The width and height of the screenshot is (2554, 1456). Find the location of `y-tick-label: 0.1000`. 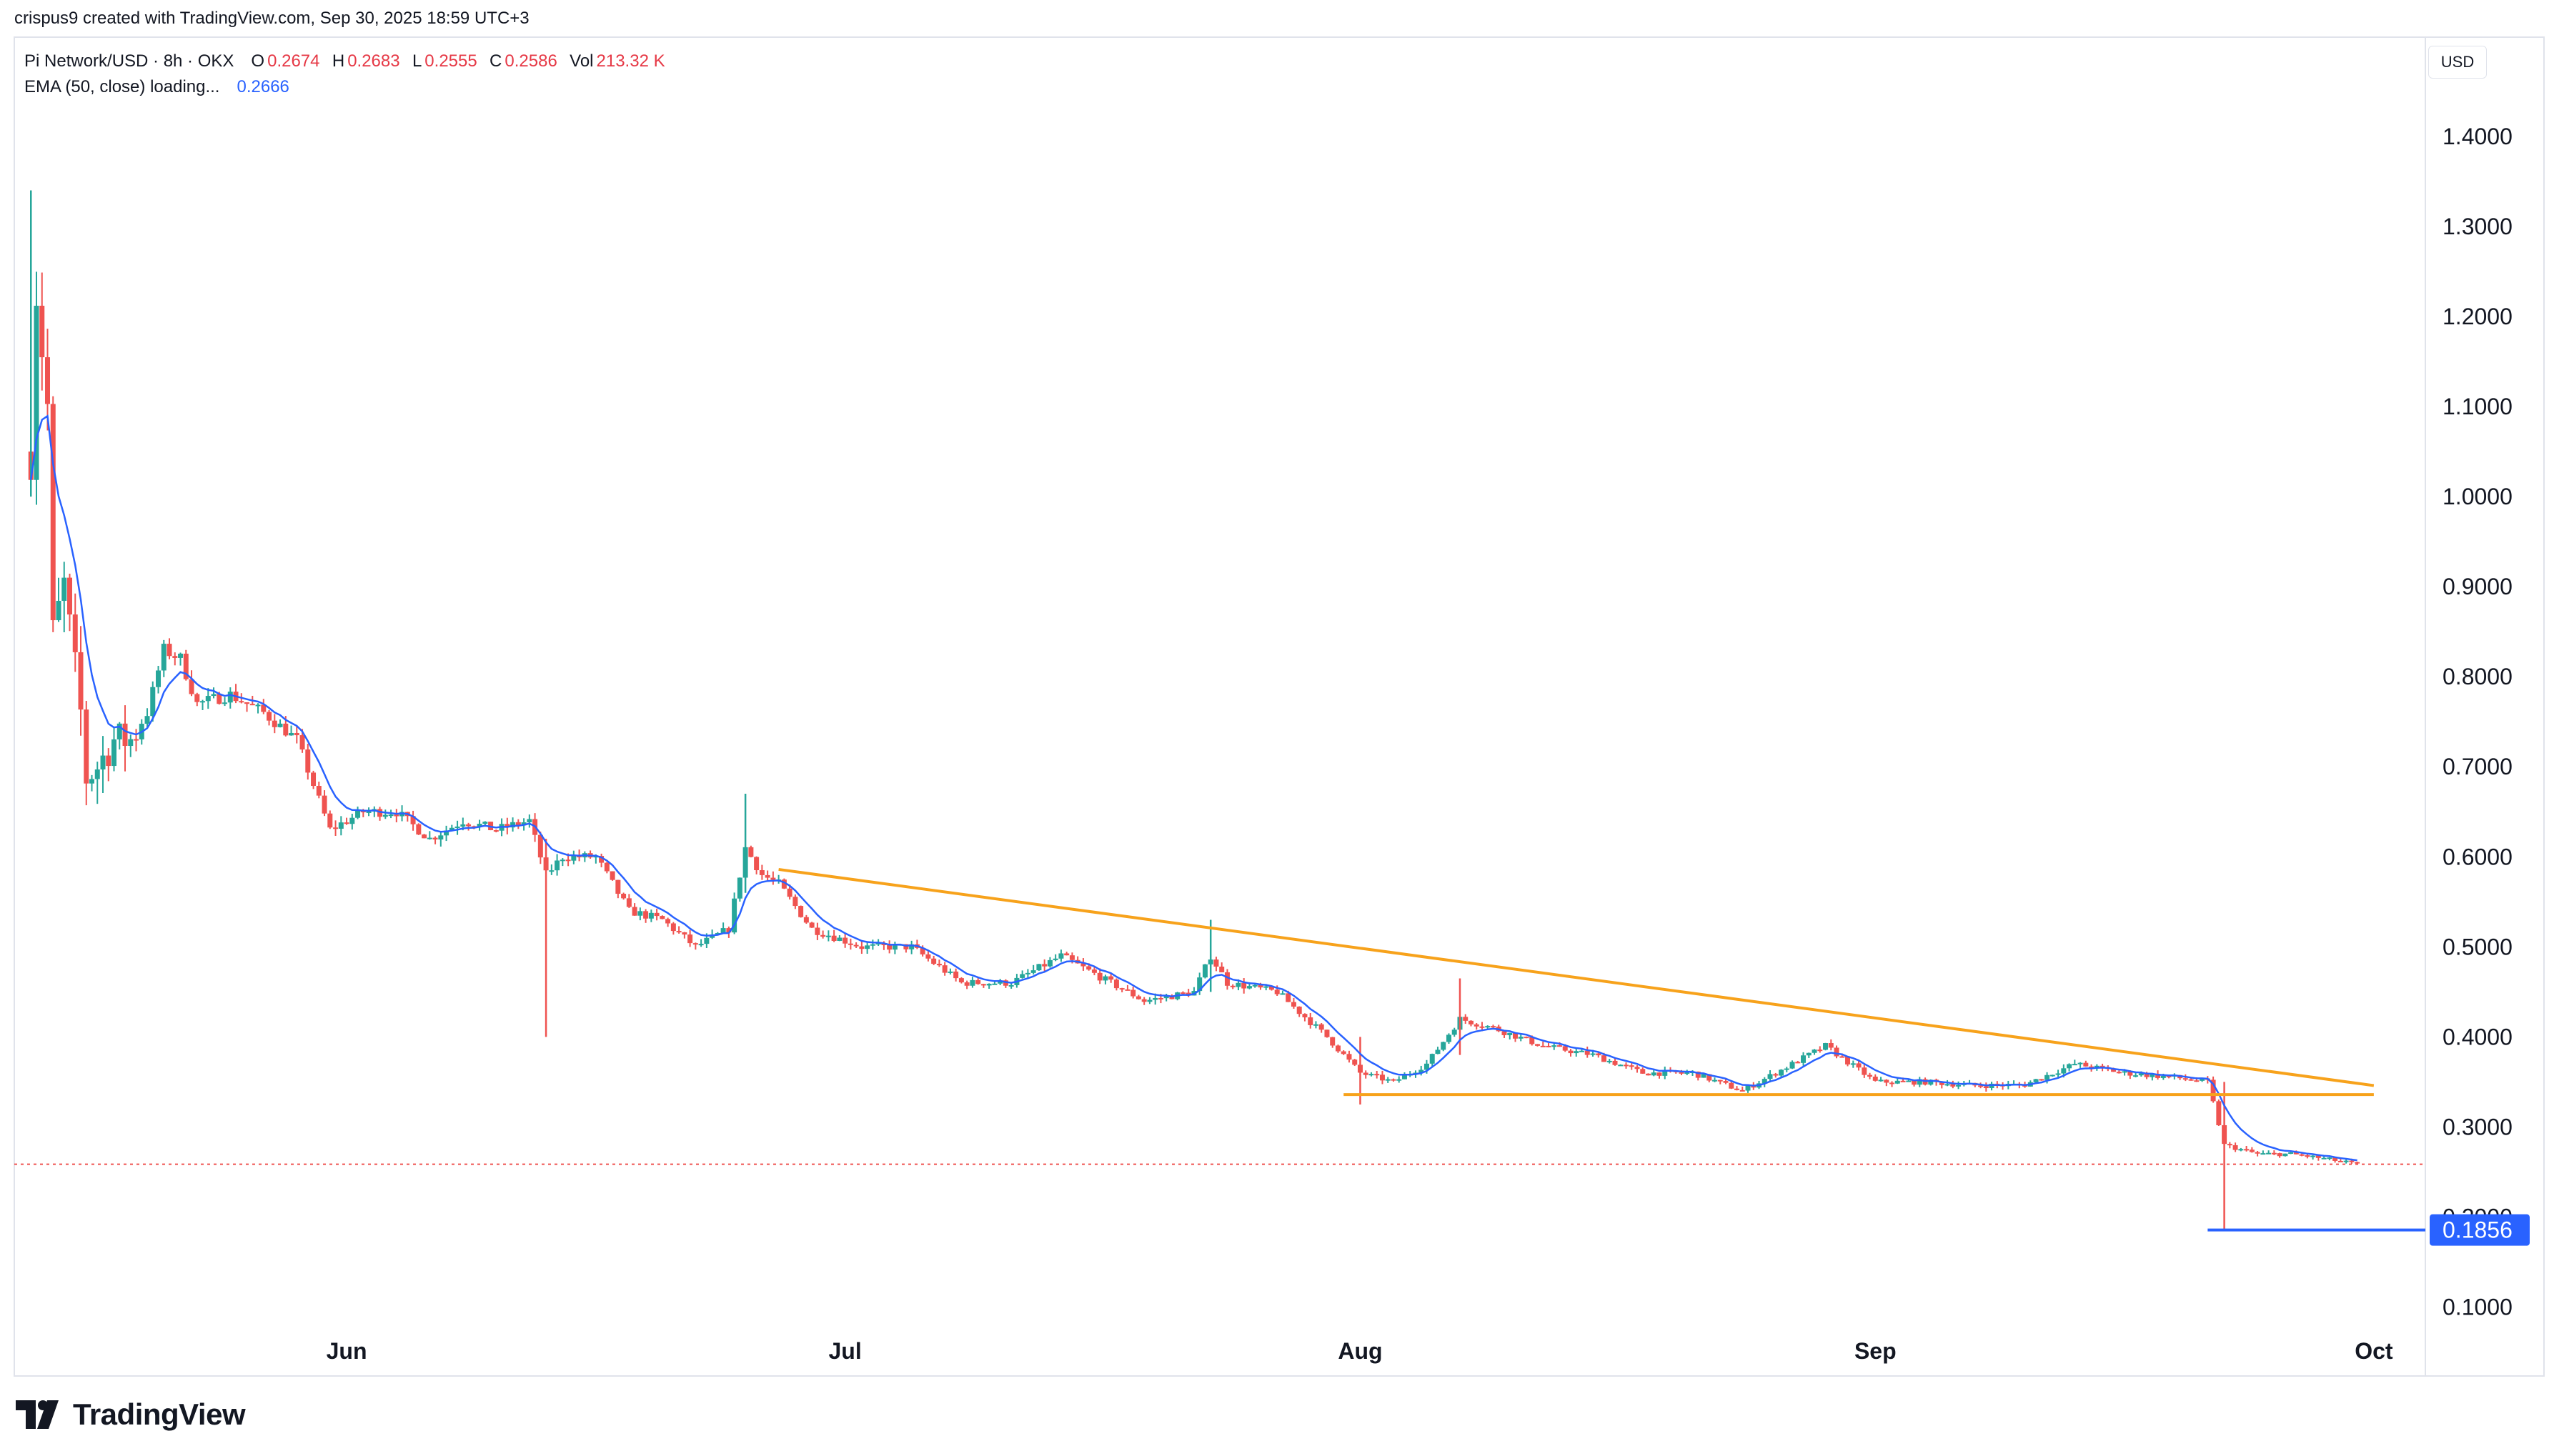

y-tick-label: 0.1000 is located at coordinates (2478, 1307).